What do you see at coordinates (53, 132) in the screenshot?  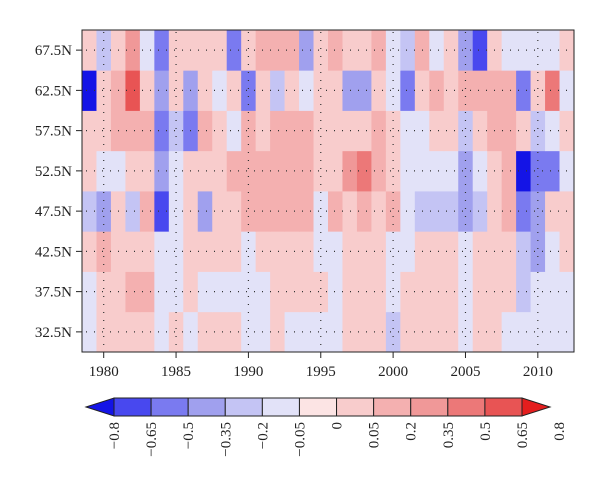 I see `y-tick-label: 57.5N` at bounding box center [53, 132].